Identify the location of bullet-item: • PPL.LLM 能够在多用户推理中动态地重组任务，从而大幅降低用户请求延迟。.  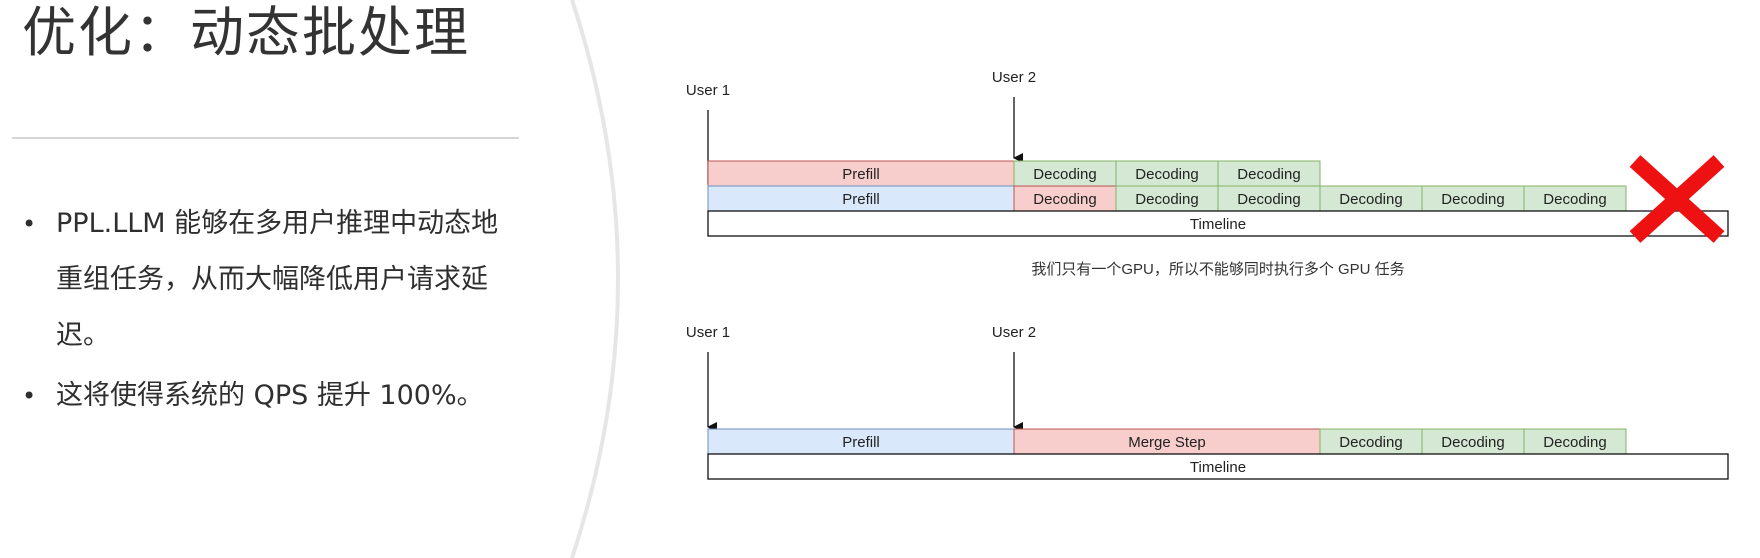
(272, 280).